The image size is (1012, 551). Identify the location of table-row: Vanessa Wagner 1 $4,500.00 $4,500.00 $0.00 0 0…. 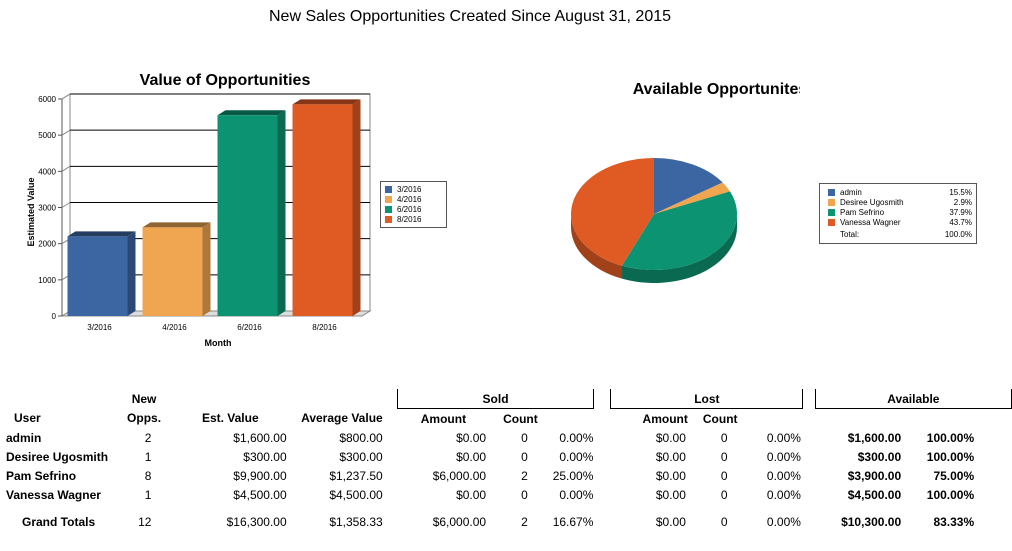
(506, 494).